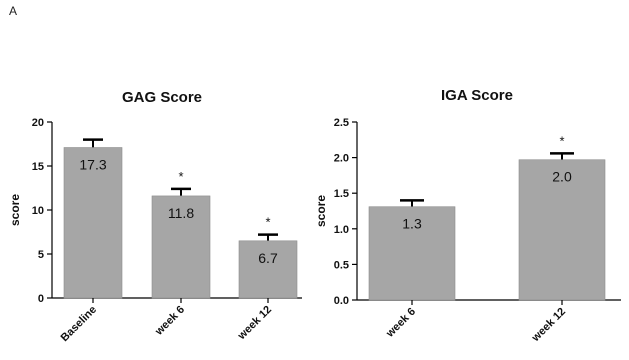 This screenshot has width=629, height=360. I want to click on chart1-x-tick-label: week 12, so click(254, 323).